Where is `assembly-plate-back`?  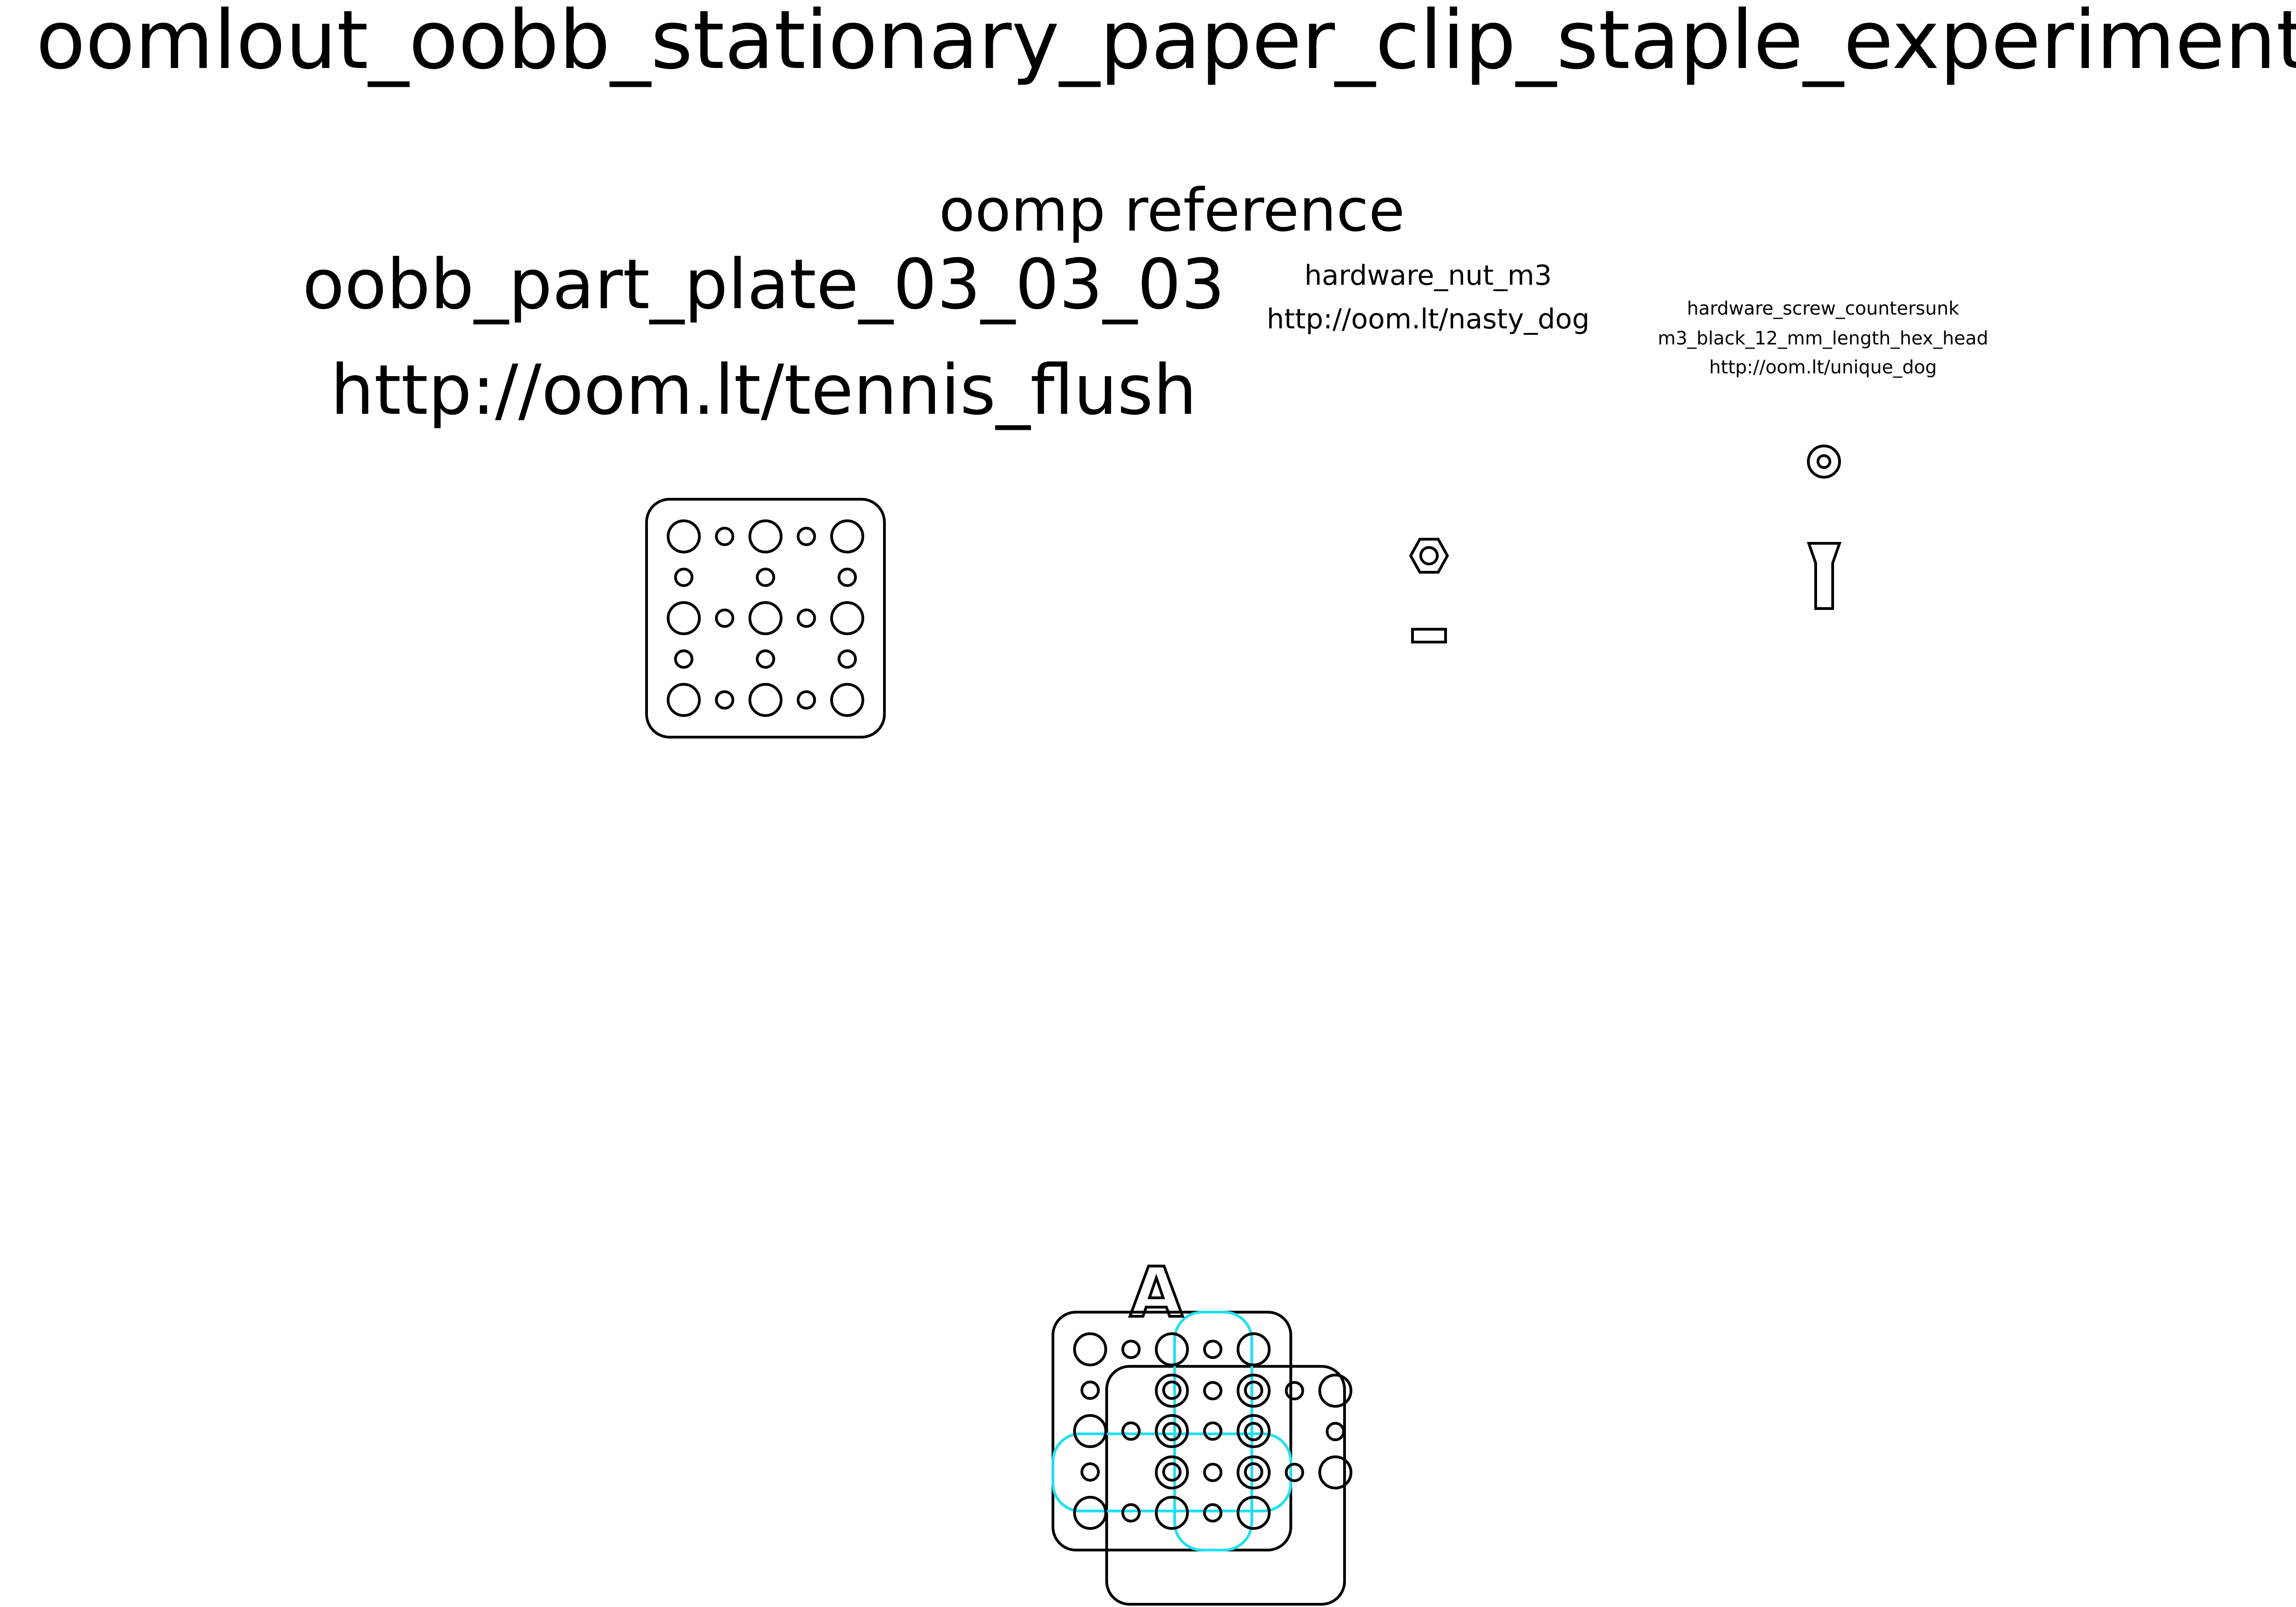 assembly-plate-back is located at coordinates (1172, 1431).